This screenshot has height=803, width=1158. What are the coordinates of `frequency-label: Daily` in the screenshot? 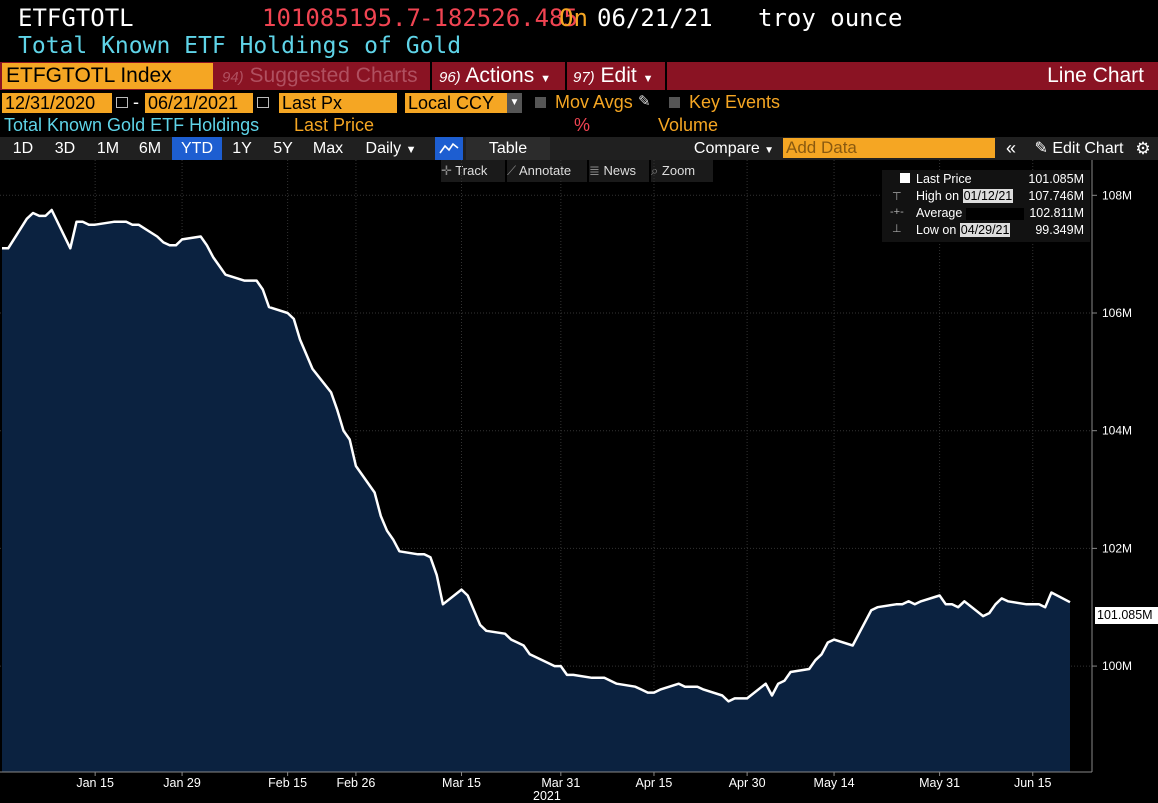 It's located at (383, 148).